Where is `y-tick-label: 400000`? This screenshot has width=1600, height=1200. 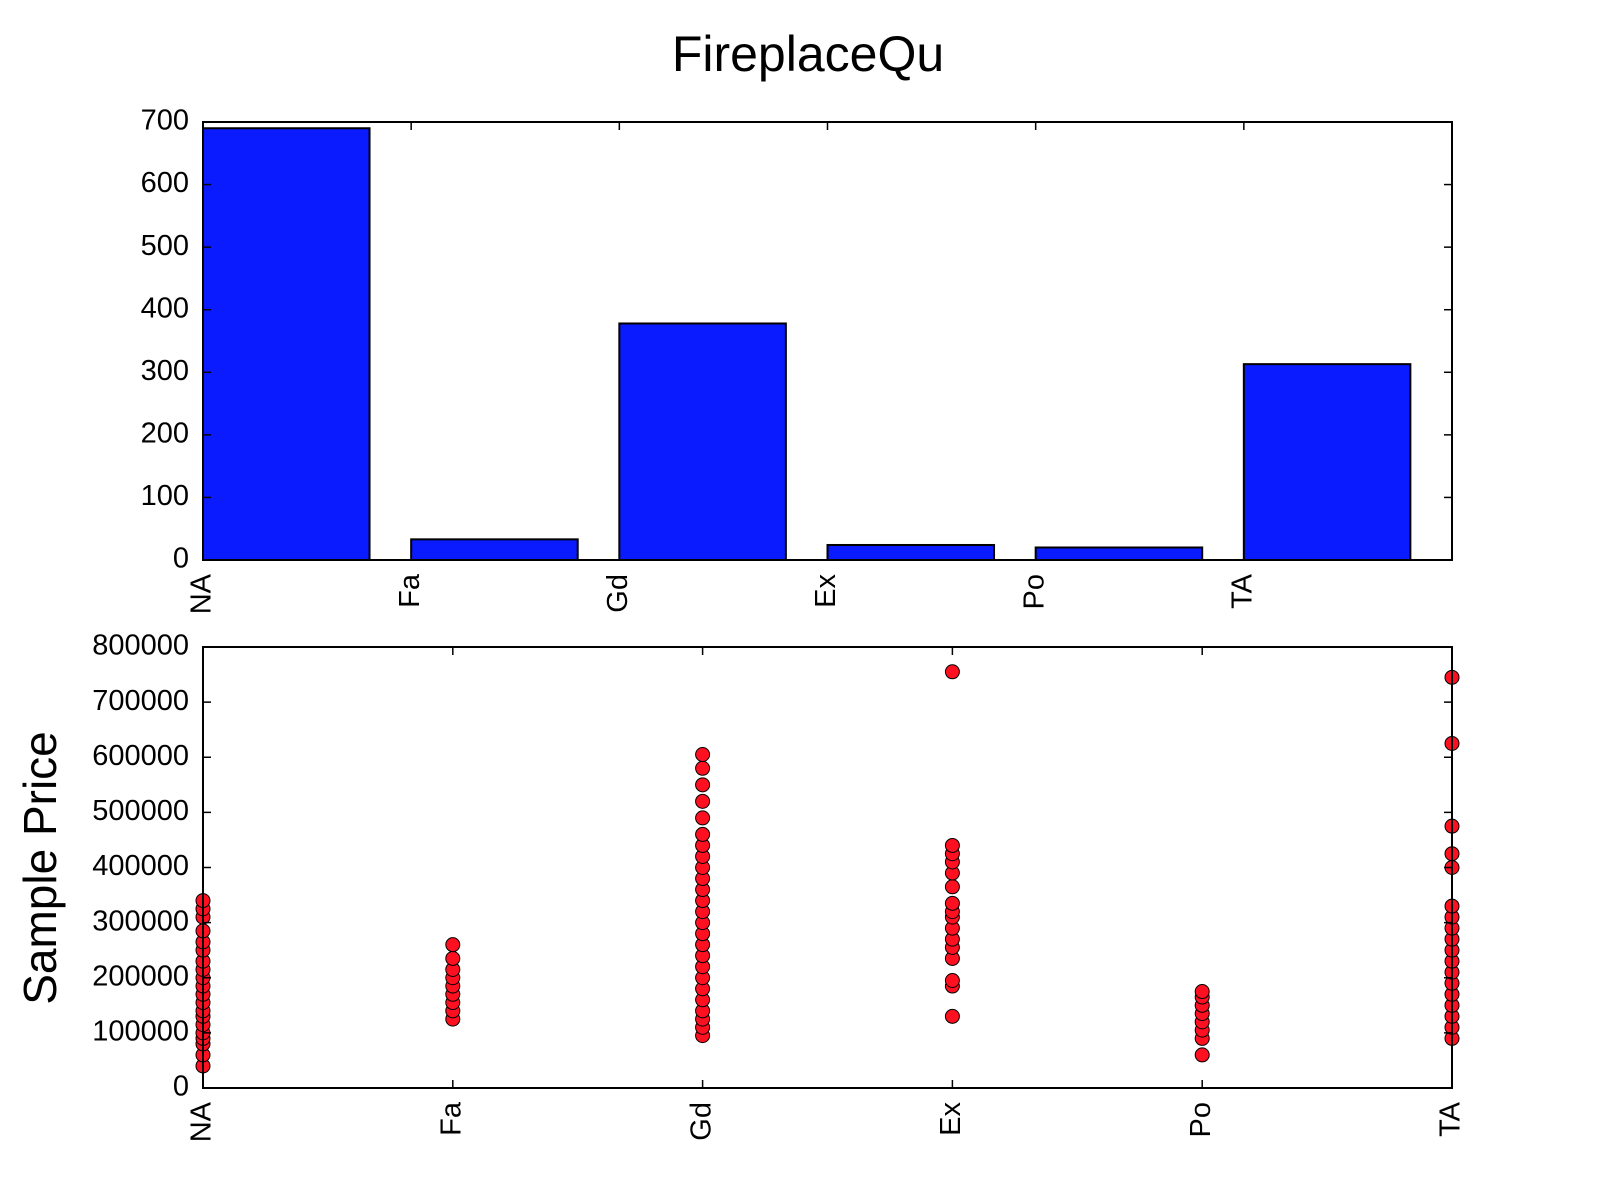 y-tick-label: 400000 is located at coordinates (140, 866).